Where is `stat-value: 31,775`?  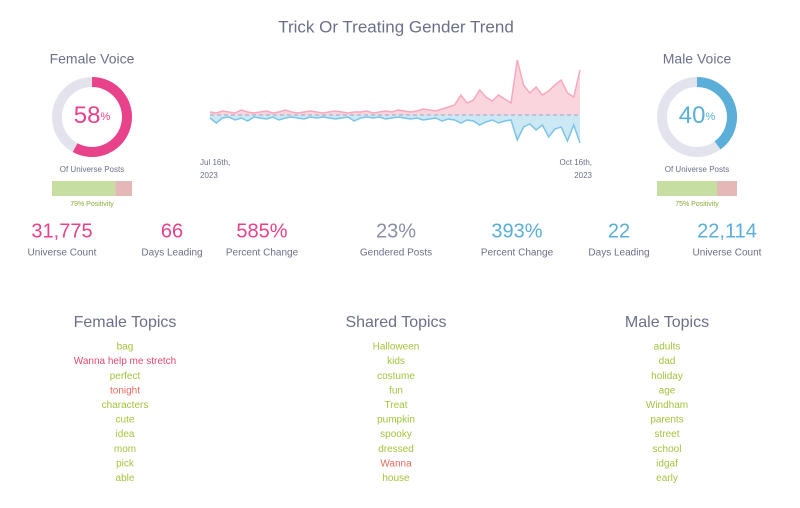 stat-value: 31,775 is located at coordinates (61, 231).